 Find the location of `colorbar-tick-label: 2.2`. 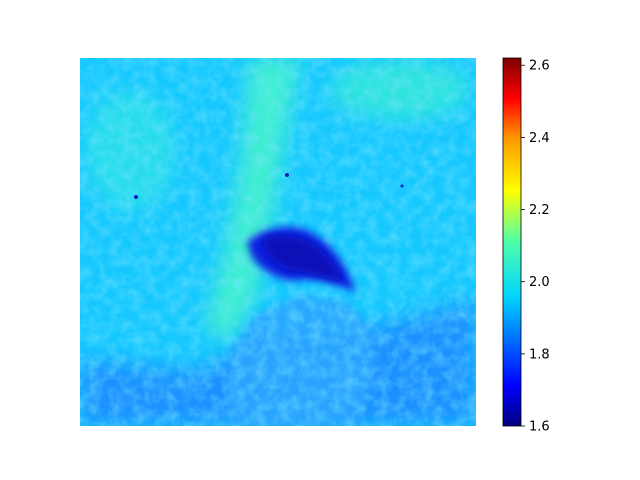

colorbar-tick-label: 2.2 is located at coordinates (539, 210).